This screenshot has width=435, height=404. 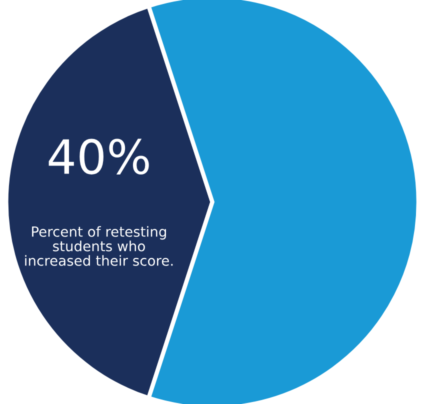 What do you see at coordinates (99, 246) in the screenshot?
I see `text: Percent of retesting students who increased their score.` at bounding box center [99, 246].